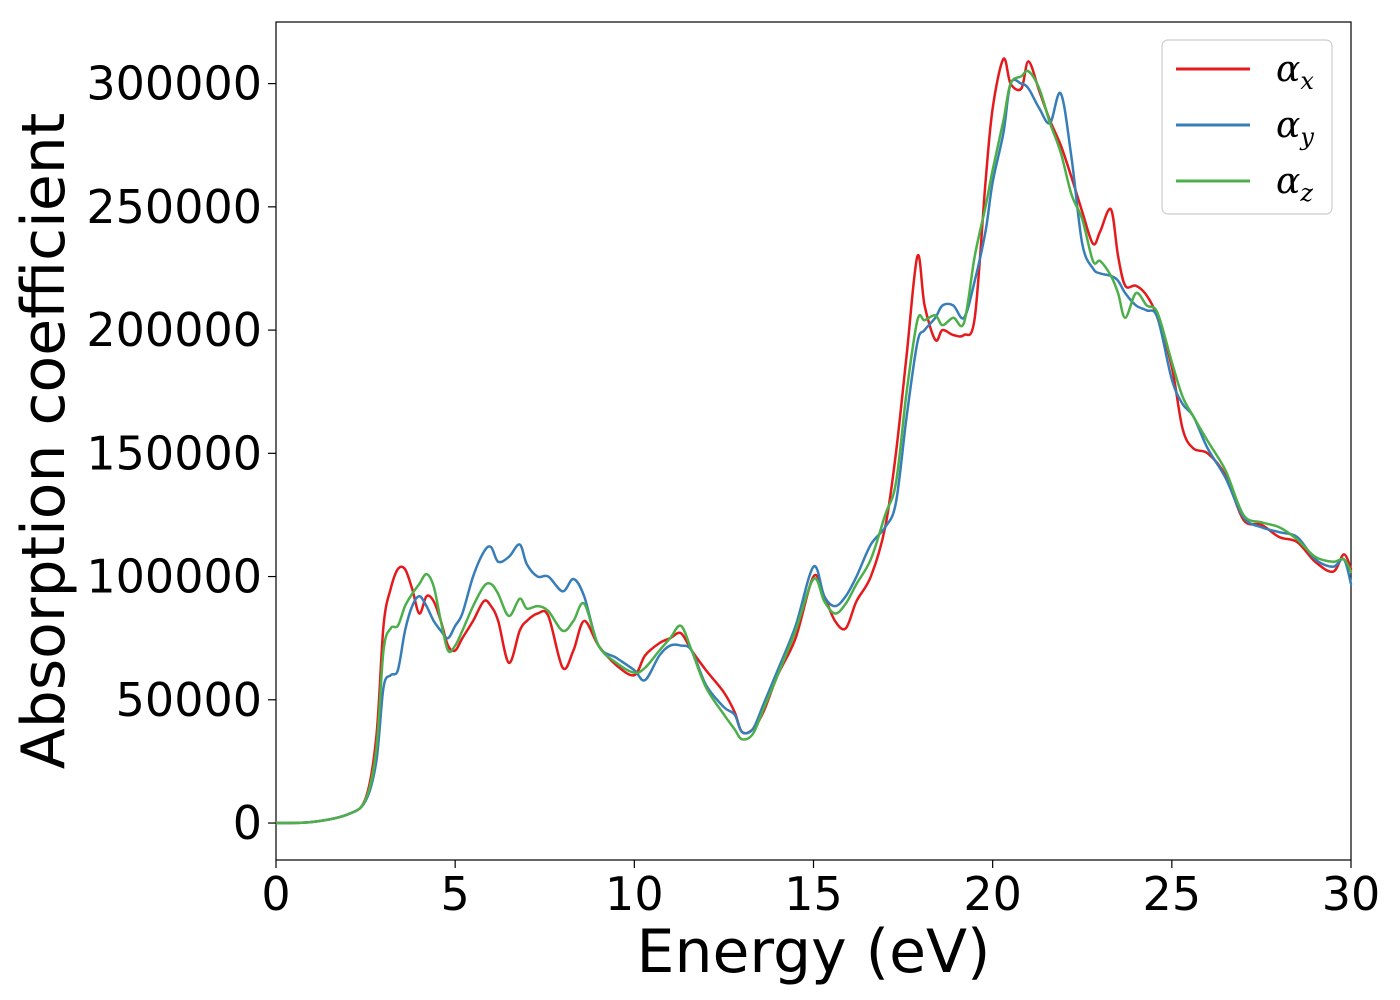  I want to click on x-tick-label: 15, so click(813, 894).